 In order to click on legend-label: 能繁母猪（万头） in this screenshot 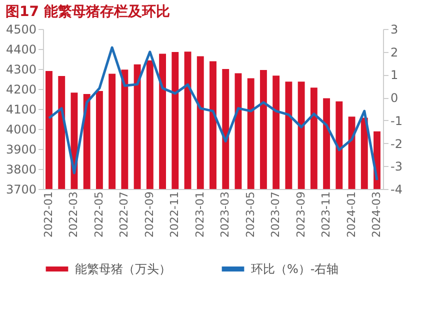, I will do `click(123, 269)`.